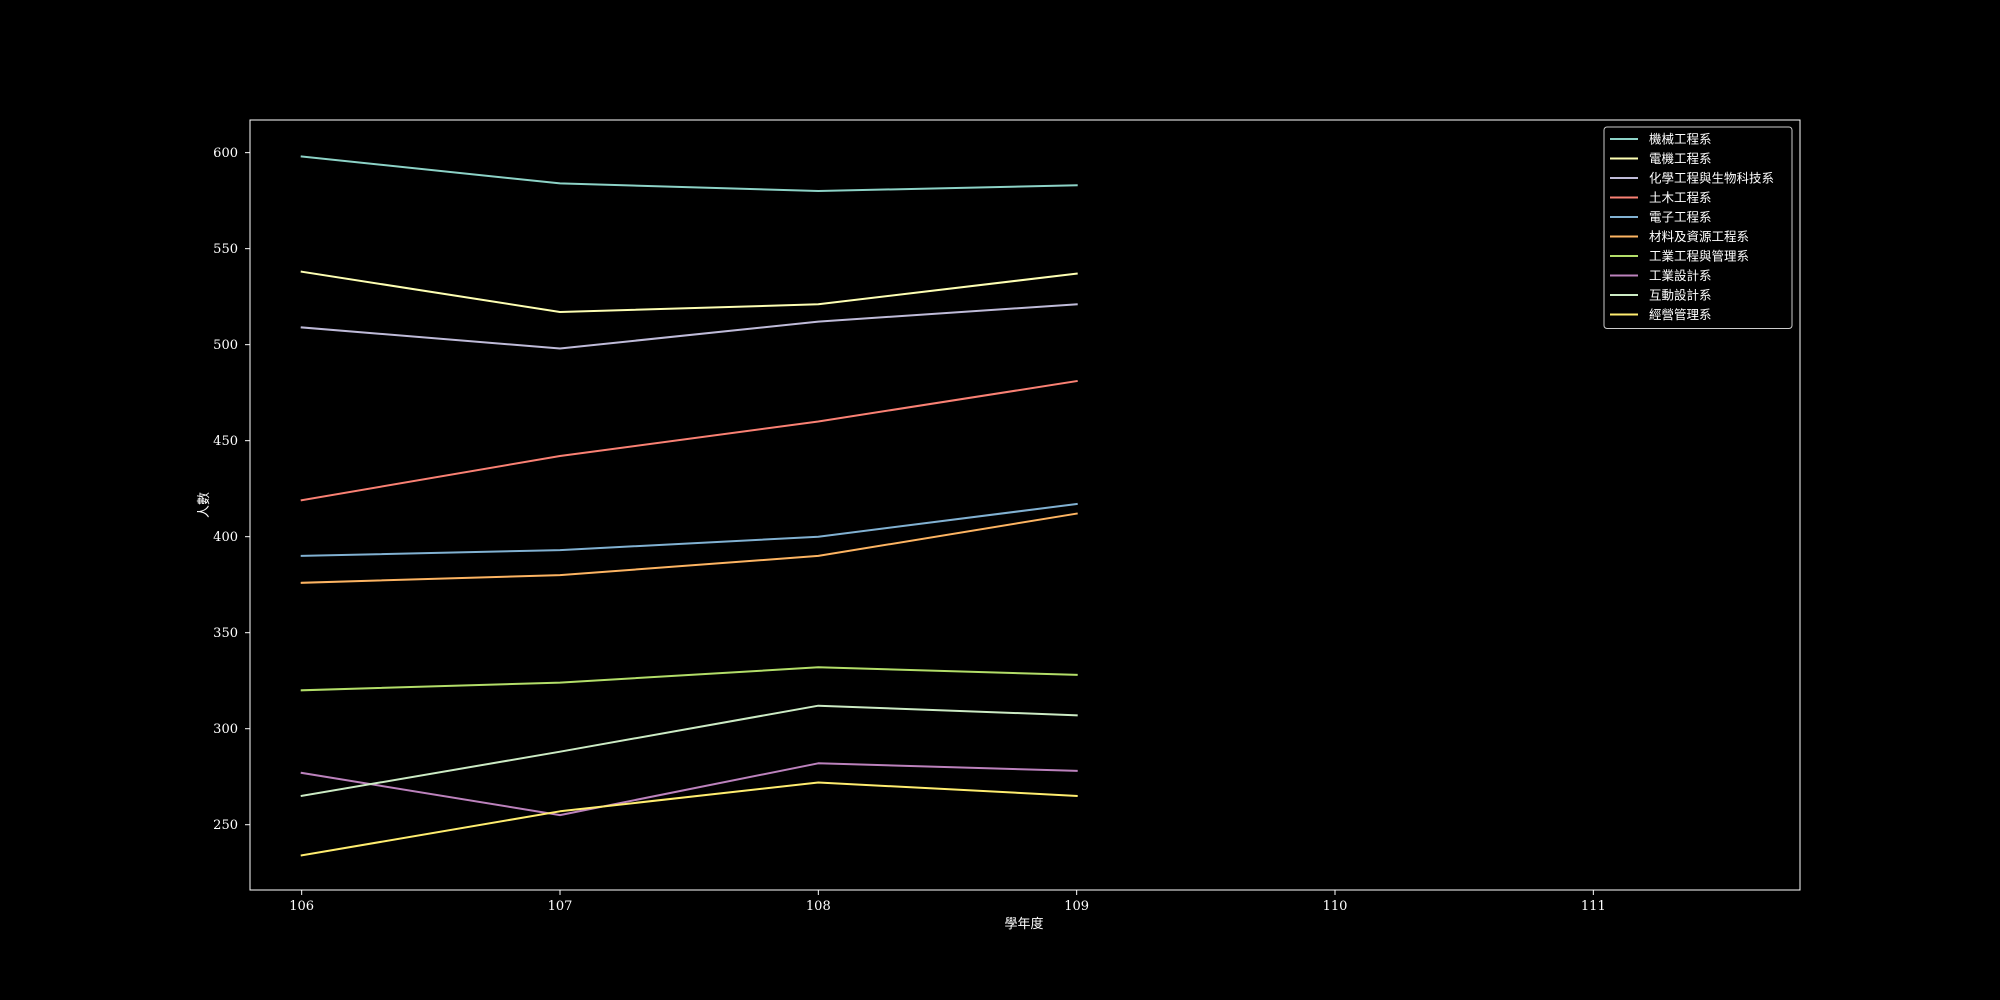  What do you see at coordinates (225, 537) in the screenshot?
I see `y-tick-label: 400` at bounding box center [225, 537].